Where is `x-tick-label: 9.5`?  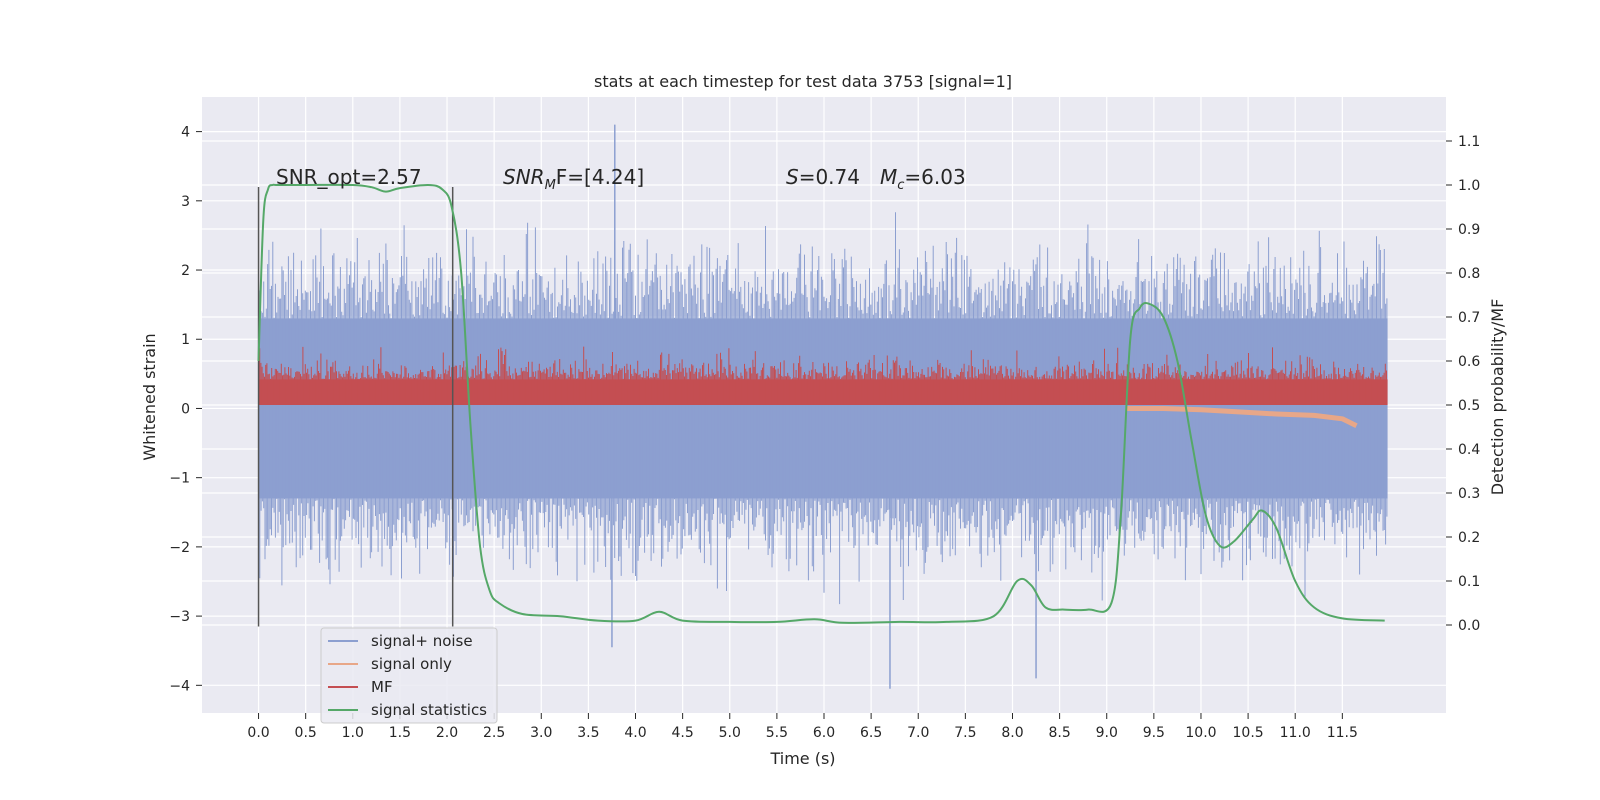 x-tick-label: 9.5 is located at coordinates (1154, 733).